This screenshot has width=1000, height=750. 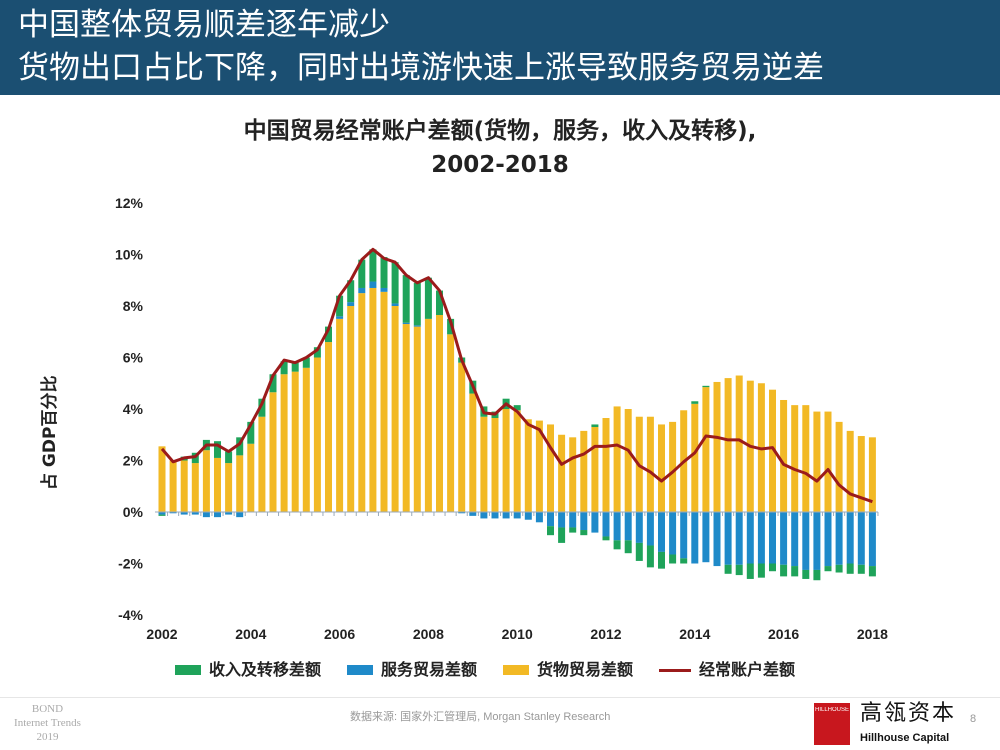 What do you see at coordinates (265, 669) in the screenshot?
I see `legend-label: 收入及转移差额` at bounding box center [265, 669].